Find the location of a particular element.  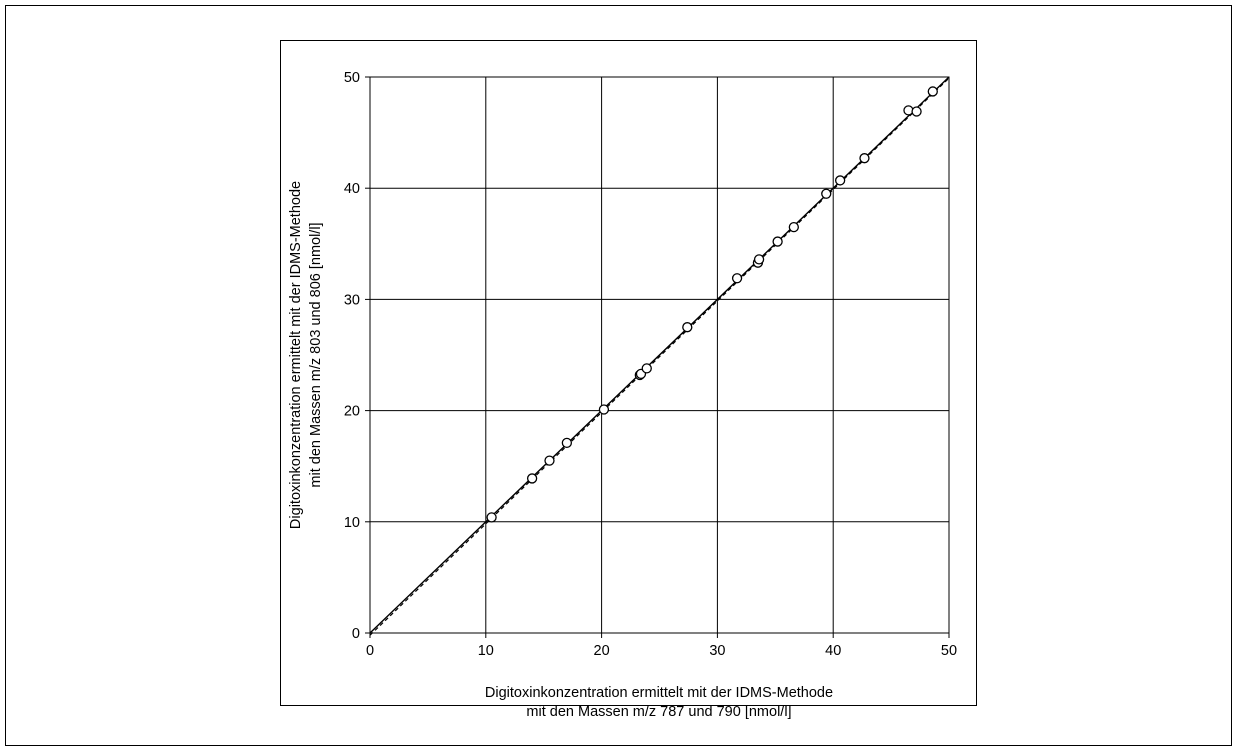

y-tick-label: 10 is located at coordinates (352, 523).